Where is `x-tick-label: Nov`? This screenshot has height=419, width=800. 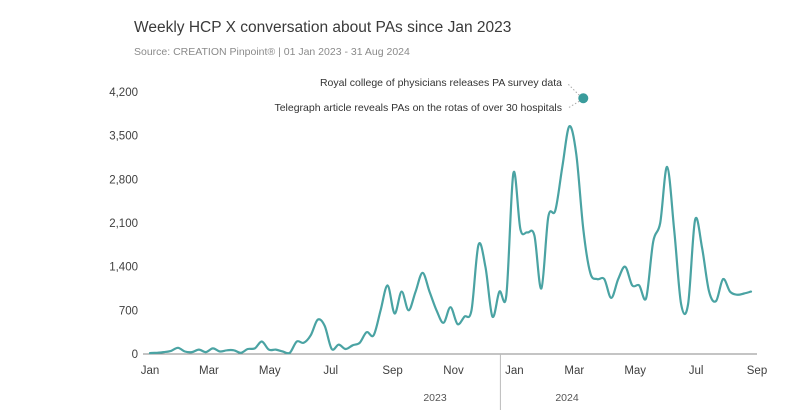 x-tick-label: Nov is located at coordinates (453, 371).